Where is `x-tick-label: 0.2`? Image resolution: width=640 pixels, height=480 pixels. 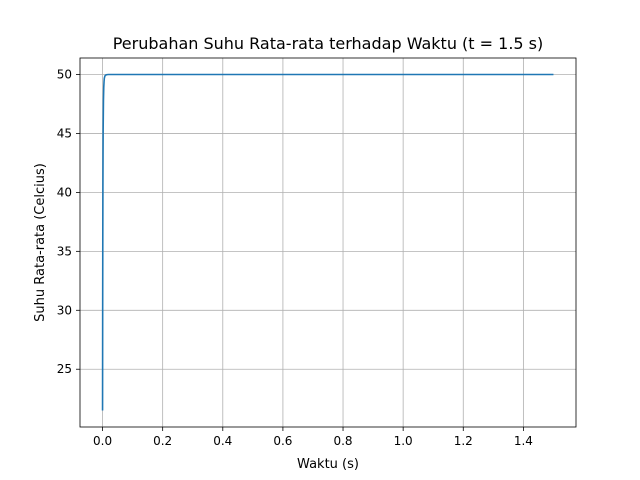 x-tick-label: 0.2 is located at coordinates (162, 441).